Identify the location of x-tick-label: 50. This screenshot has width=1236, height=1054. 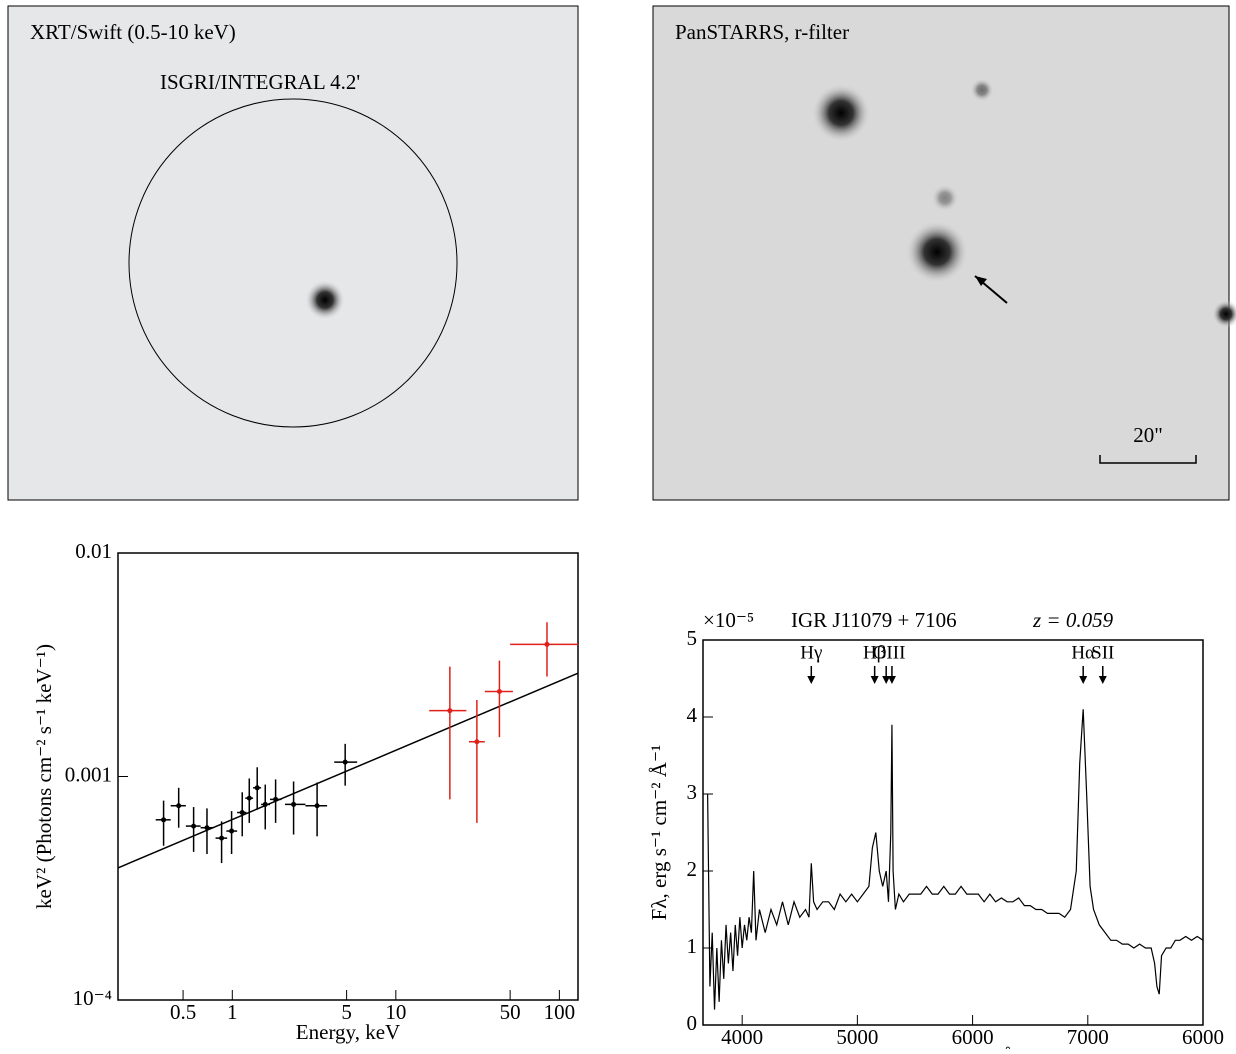
(510, 1012).